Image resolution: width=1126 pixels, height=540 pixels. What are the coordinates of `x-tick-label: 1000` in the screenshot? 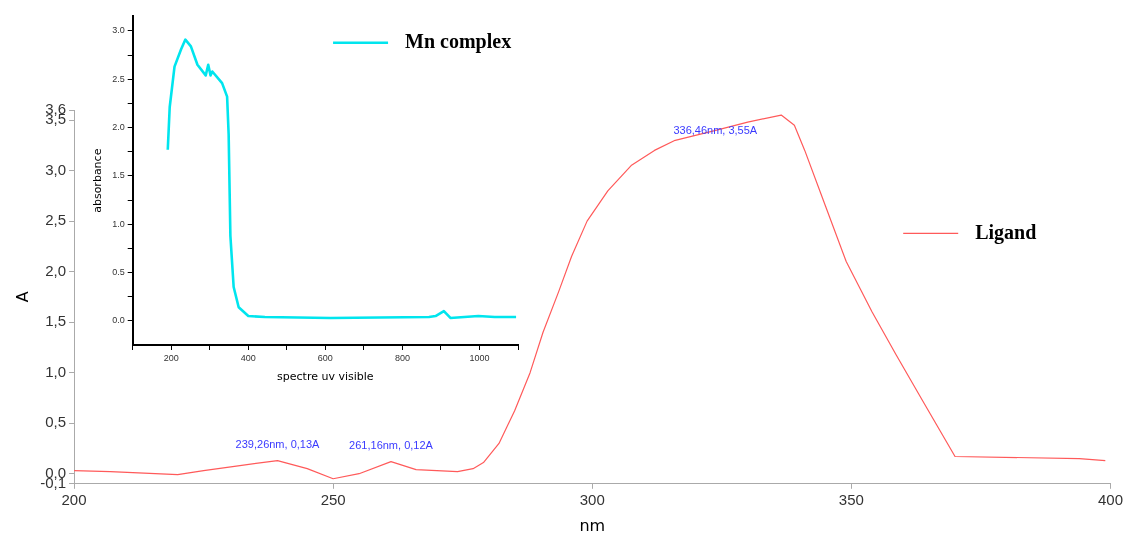 It's located at (479, 357).